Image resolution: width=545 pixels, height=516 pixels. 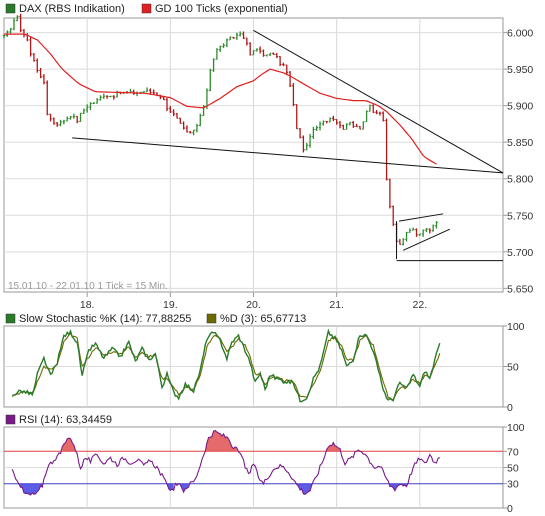 What do you see at coordinates (513, 452) in the screenshot?
I see `rsi-y-tick-label: 70` at bounding box center [513, 452].